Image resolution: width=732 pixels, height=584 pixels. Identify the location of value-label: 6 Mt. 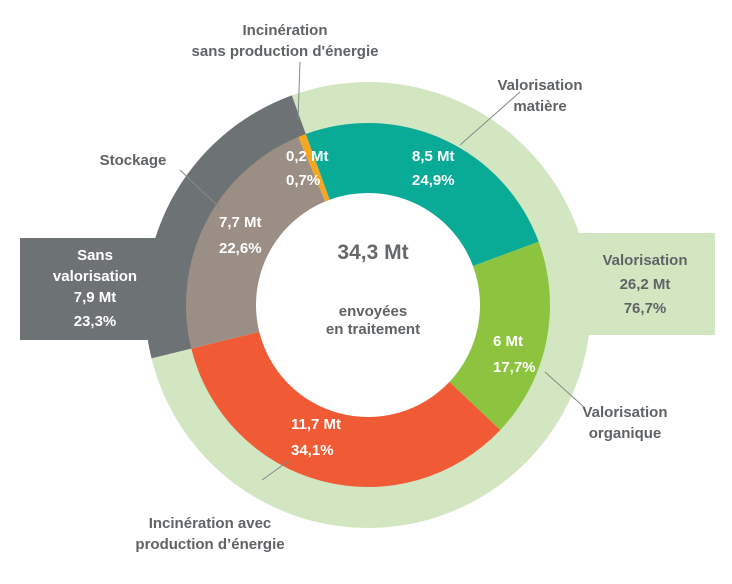
(508, 341).